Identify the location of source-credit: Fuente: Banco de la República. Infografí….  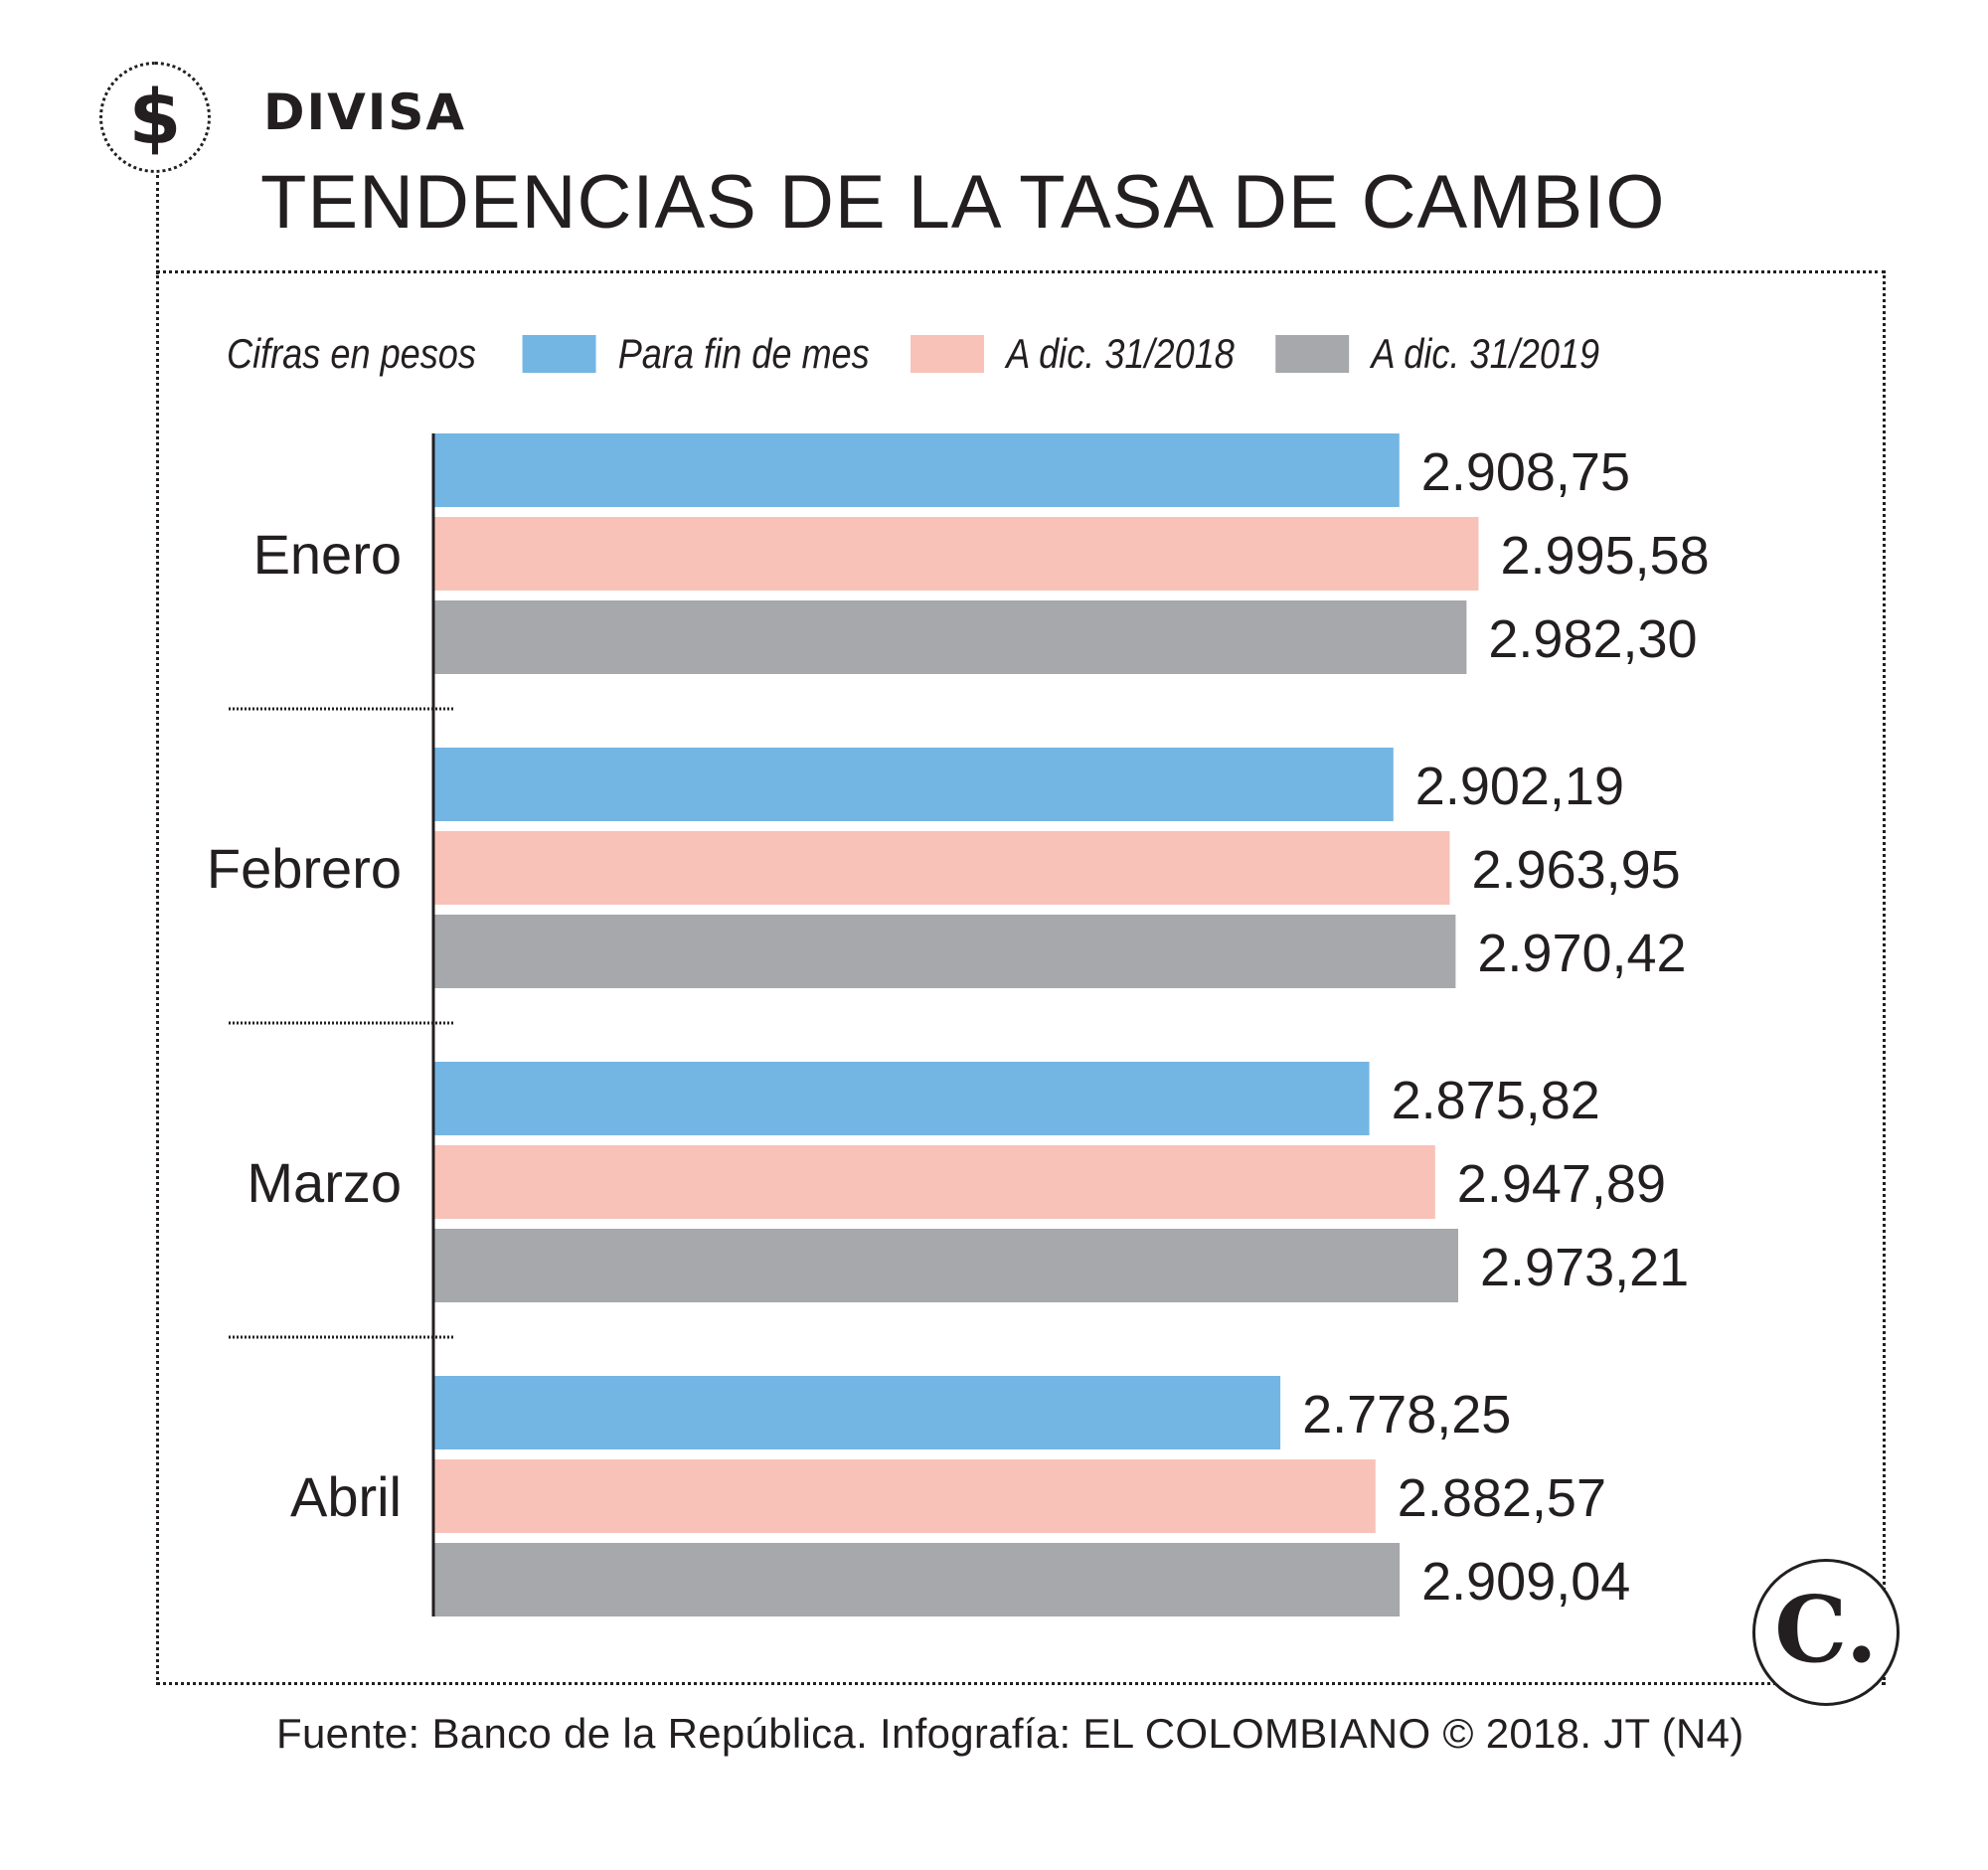
(1010, 1733).